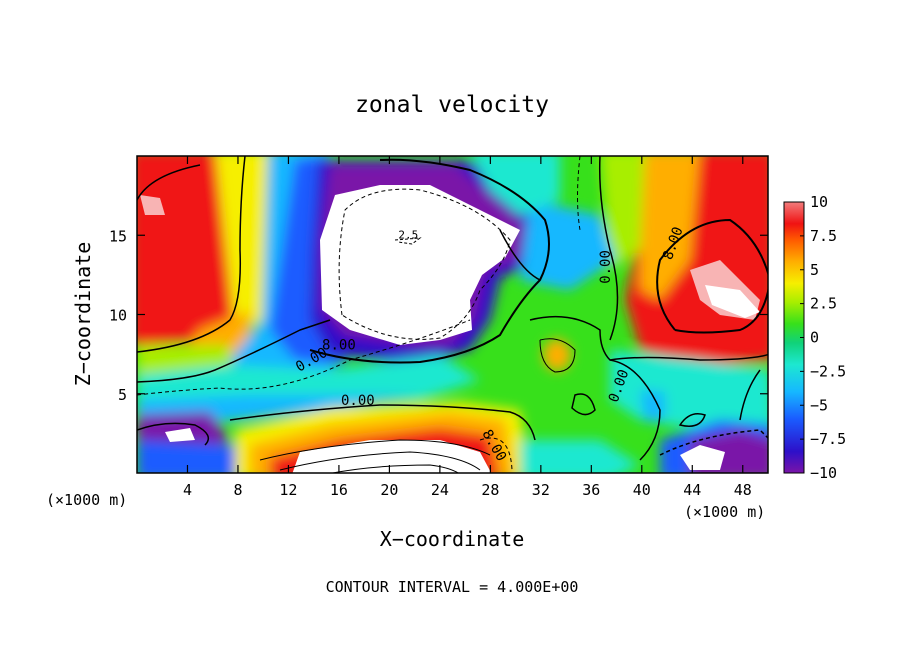 The height and width of the screenshot is (654, 904). I want to click on colorbar-tick-label: −5, so click(819, 405).